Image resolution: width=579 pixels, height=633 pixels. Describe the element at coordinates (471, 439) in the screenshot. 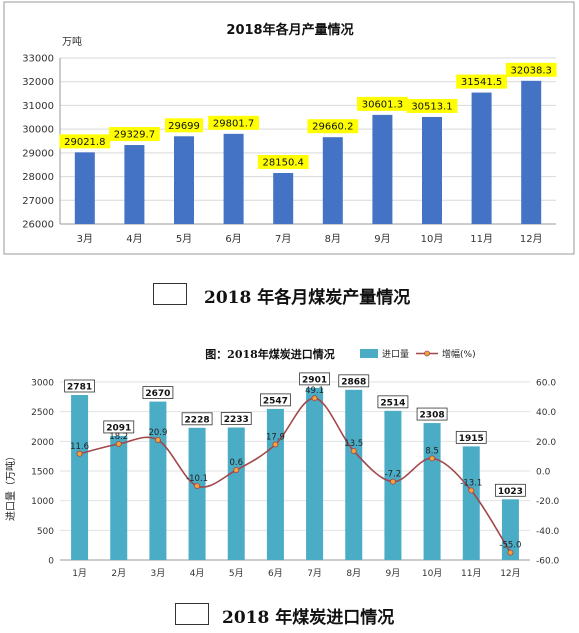

I see `data-label: 1915` at that location.